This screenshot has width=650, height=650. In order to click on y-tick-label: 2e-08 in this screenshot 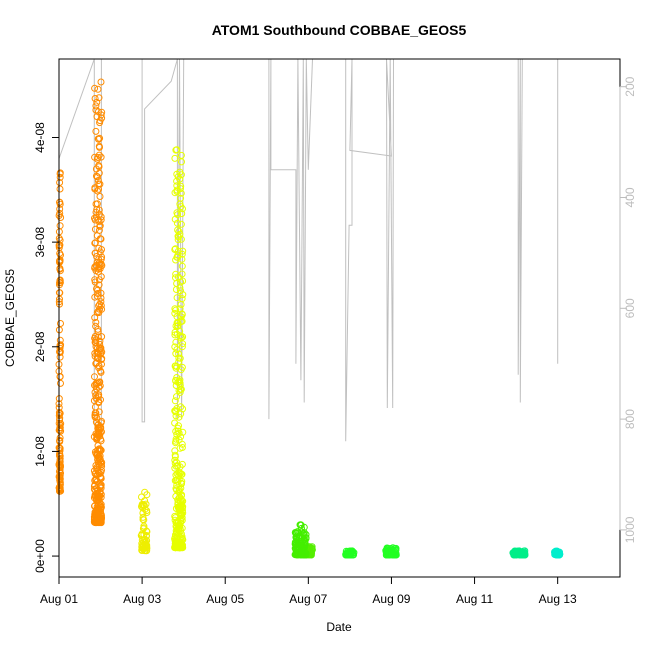, I will do `click(40, 346)`.